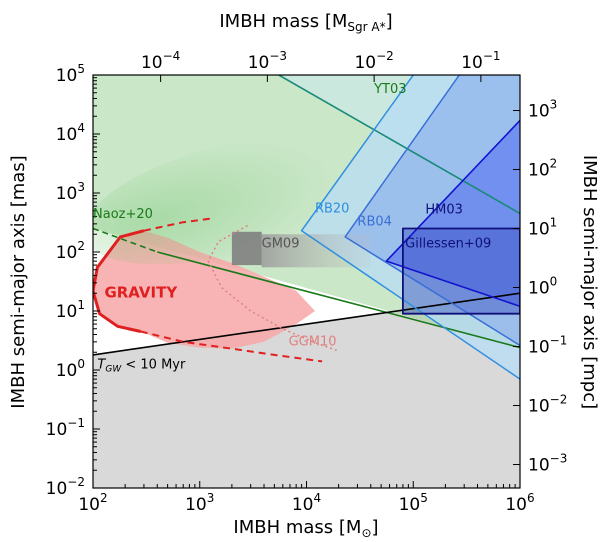 The image size is (601, 542). What do you see at coordinates (178, 224) in the screenshot?
I see `curve-gravity-dashed-upper` at bounding box center [178, 224].